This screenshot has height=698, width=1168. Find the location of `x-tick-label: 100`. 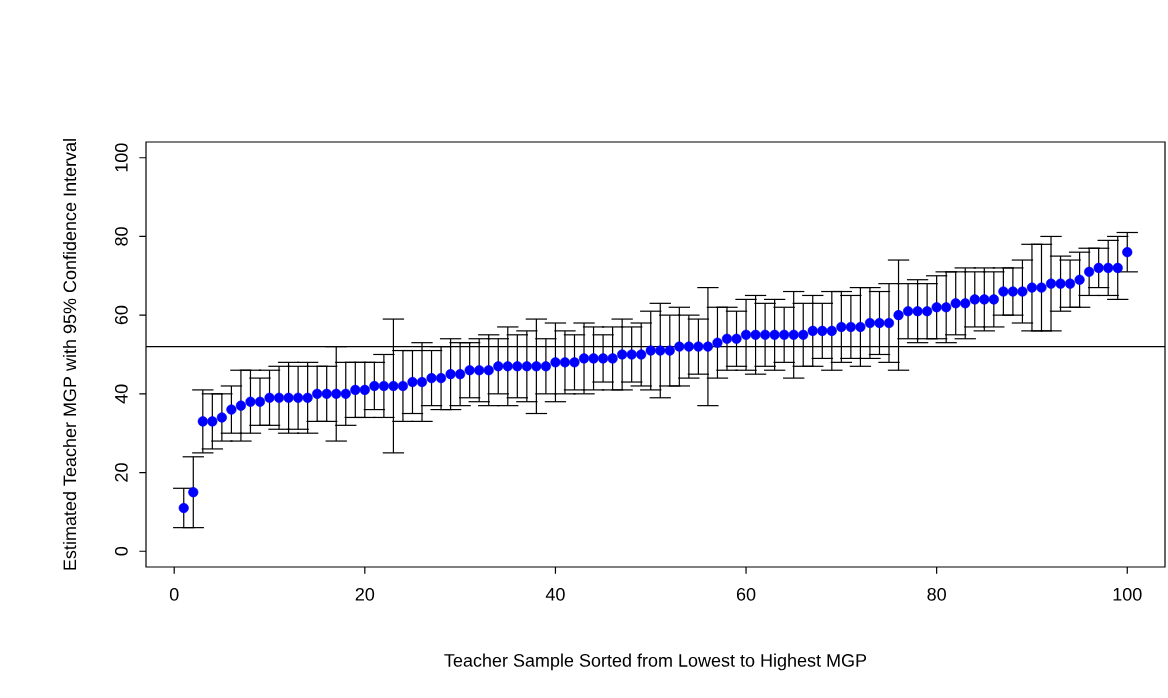

x-tick-label: 100 is located at coordinates (1127, 594).